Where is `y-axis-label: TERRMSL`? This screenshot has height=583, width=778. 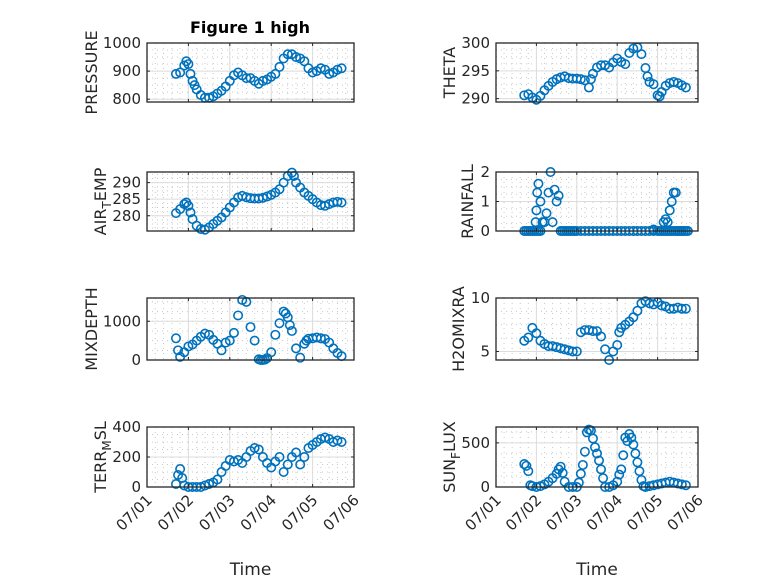 y-axis-label: TERRMSL is located at coordinates (102, 457).